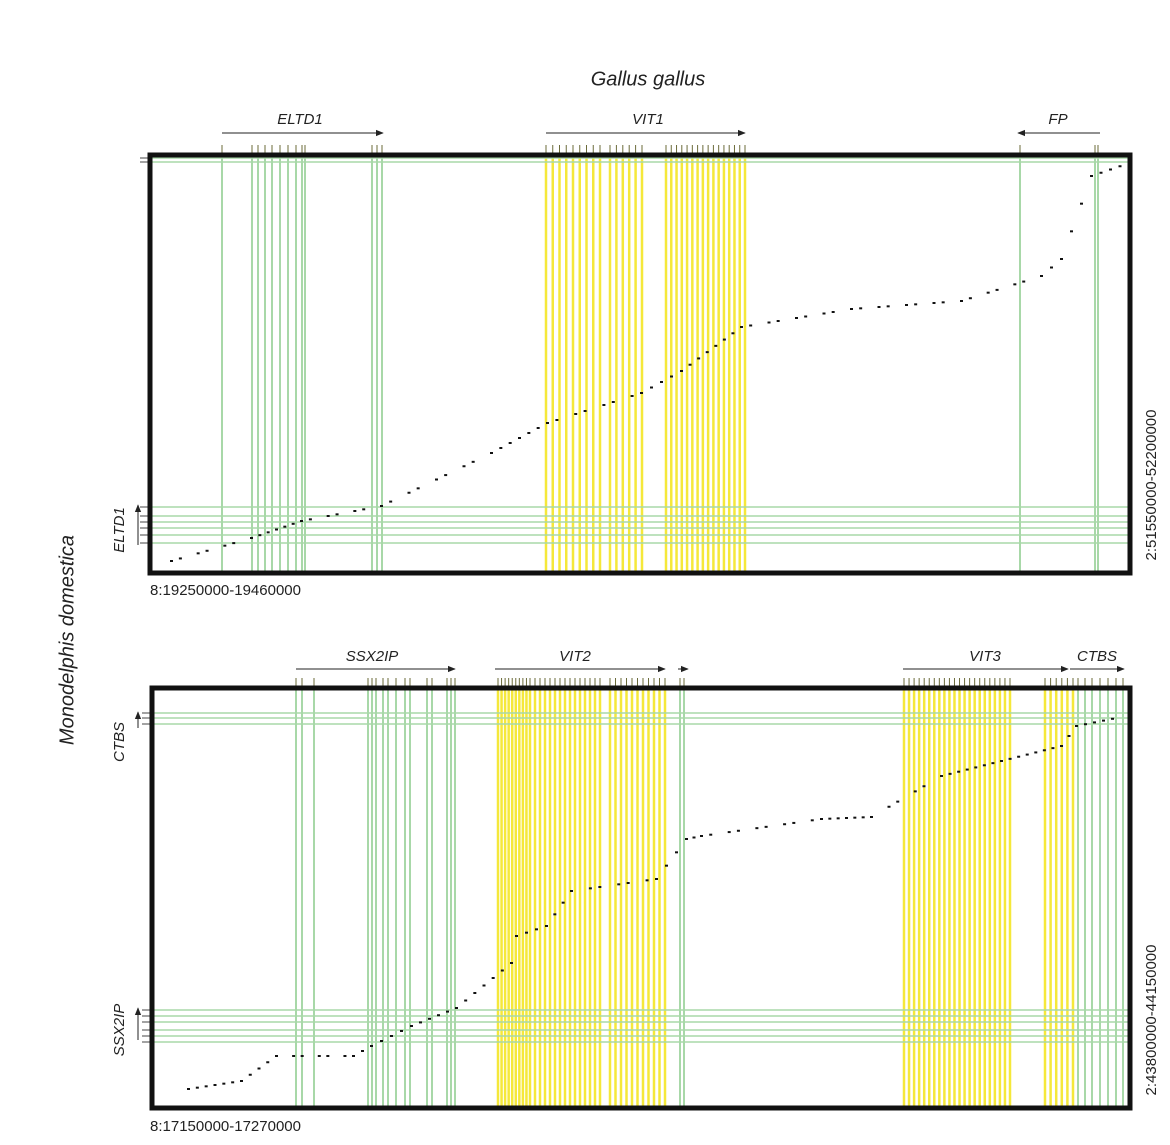  Describe the element at coordinates (67, 640) in the screenshot. I see `side-label: Monodelphis domestica` at that location.